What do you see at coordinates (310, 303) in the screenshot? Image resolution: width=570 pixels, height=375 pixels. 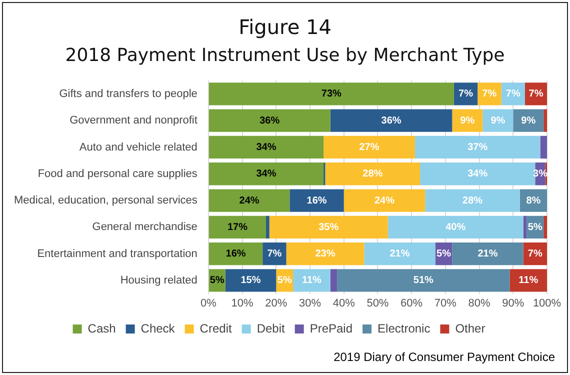 I see `x-tick-label: 30%` at bounding box center [310, 303].